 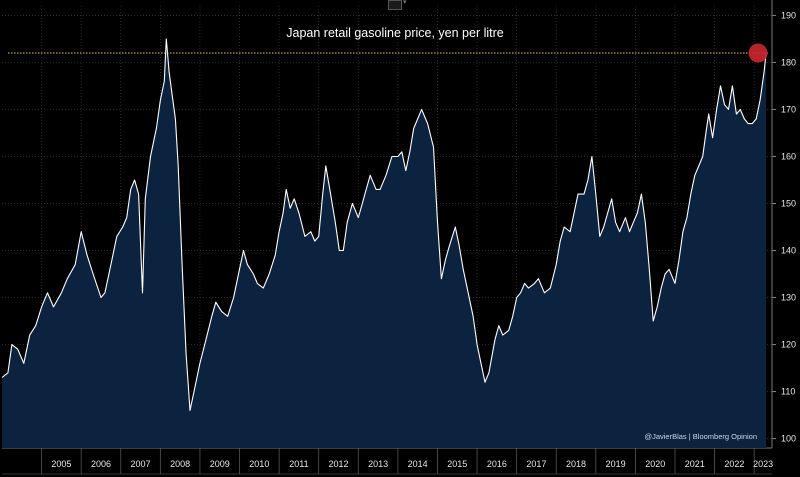 I want to click on x-tick-label: 2020, so click(x=655, y=464).